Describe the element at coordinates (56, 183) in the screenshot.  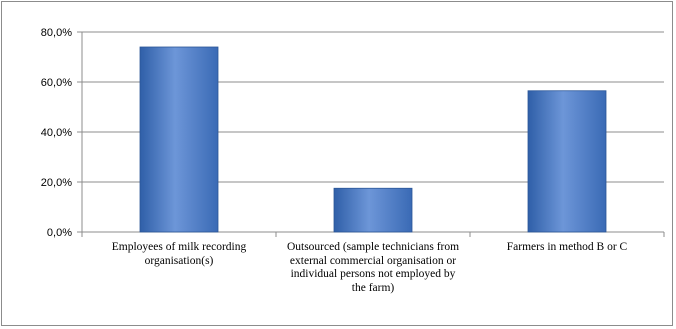
I see `y-tick-label: 20,0%` at that location.